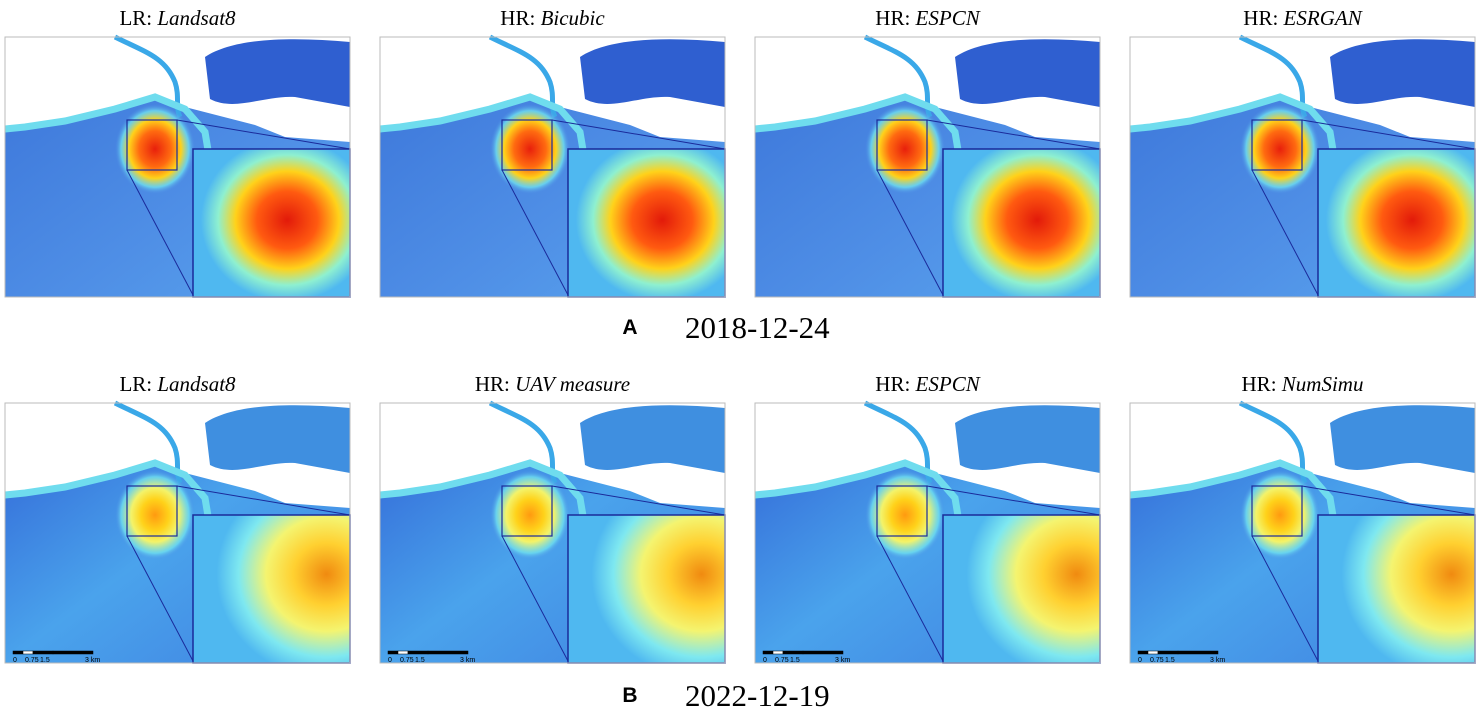 The height and width of the screenshot is (713, 1476). I want to click on panel-title: HR: NumSimu, so click(1303, 384).